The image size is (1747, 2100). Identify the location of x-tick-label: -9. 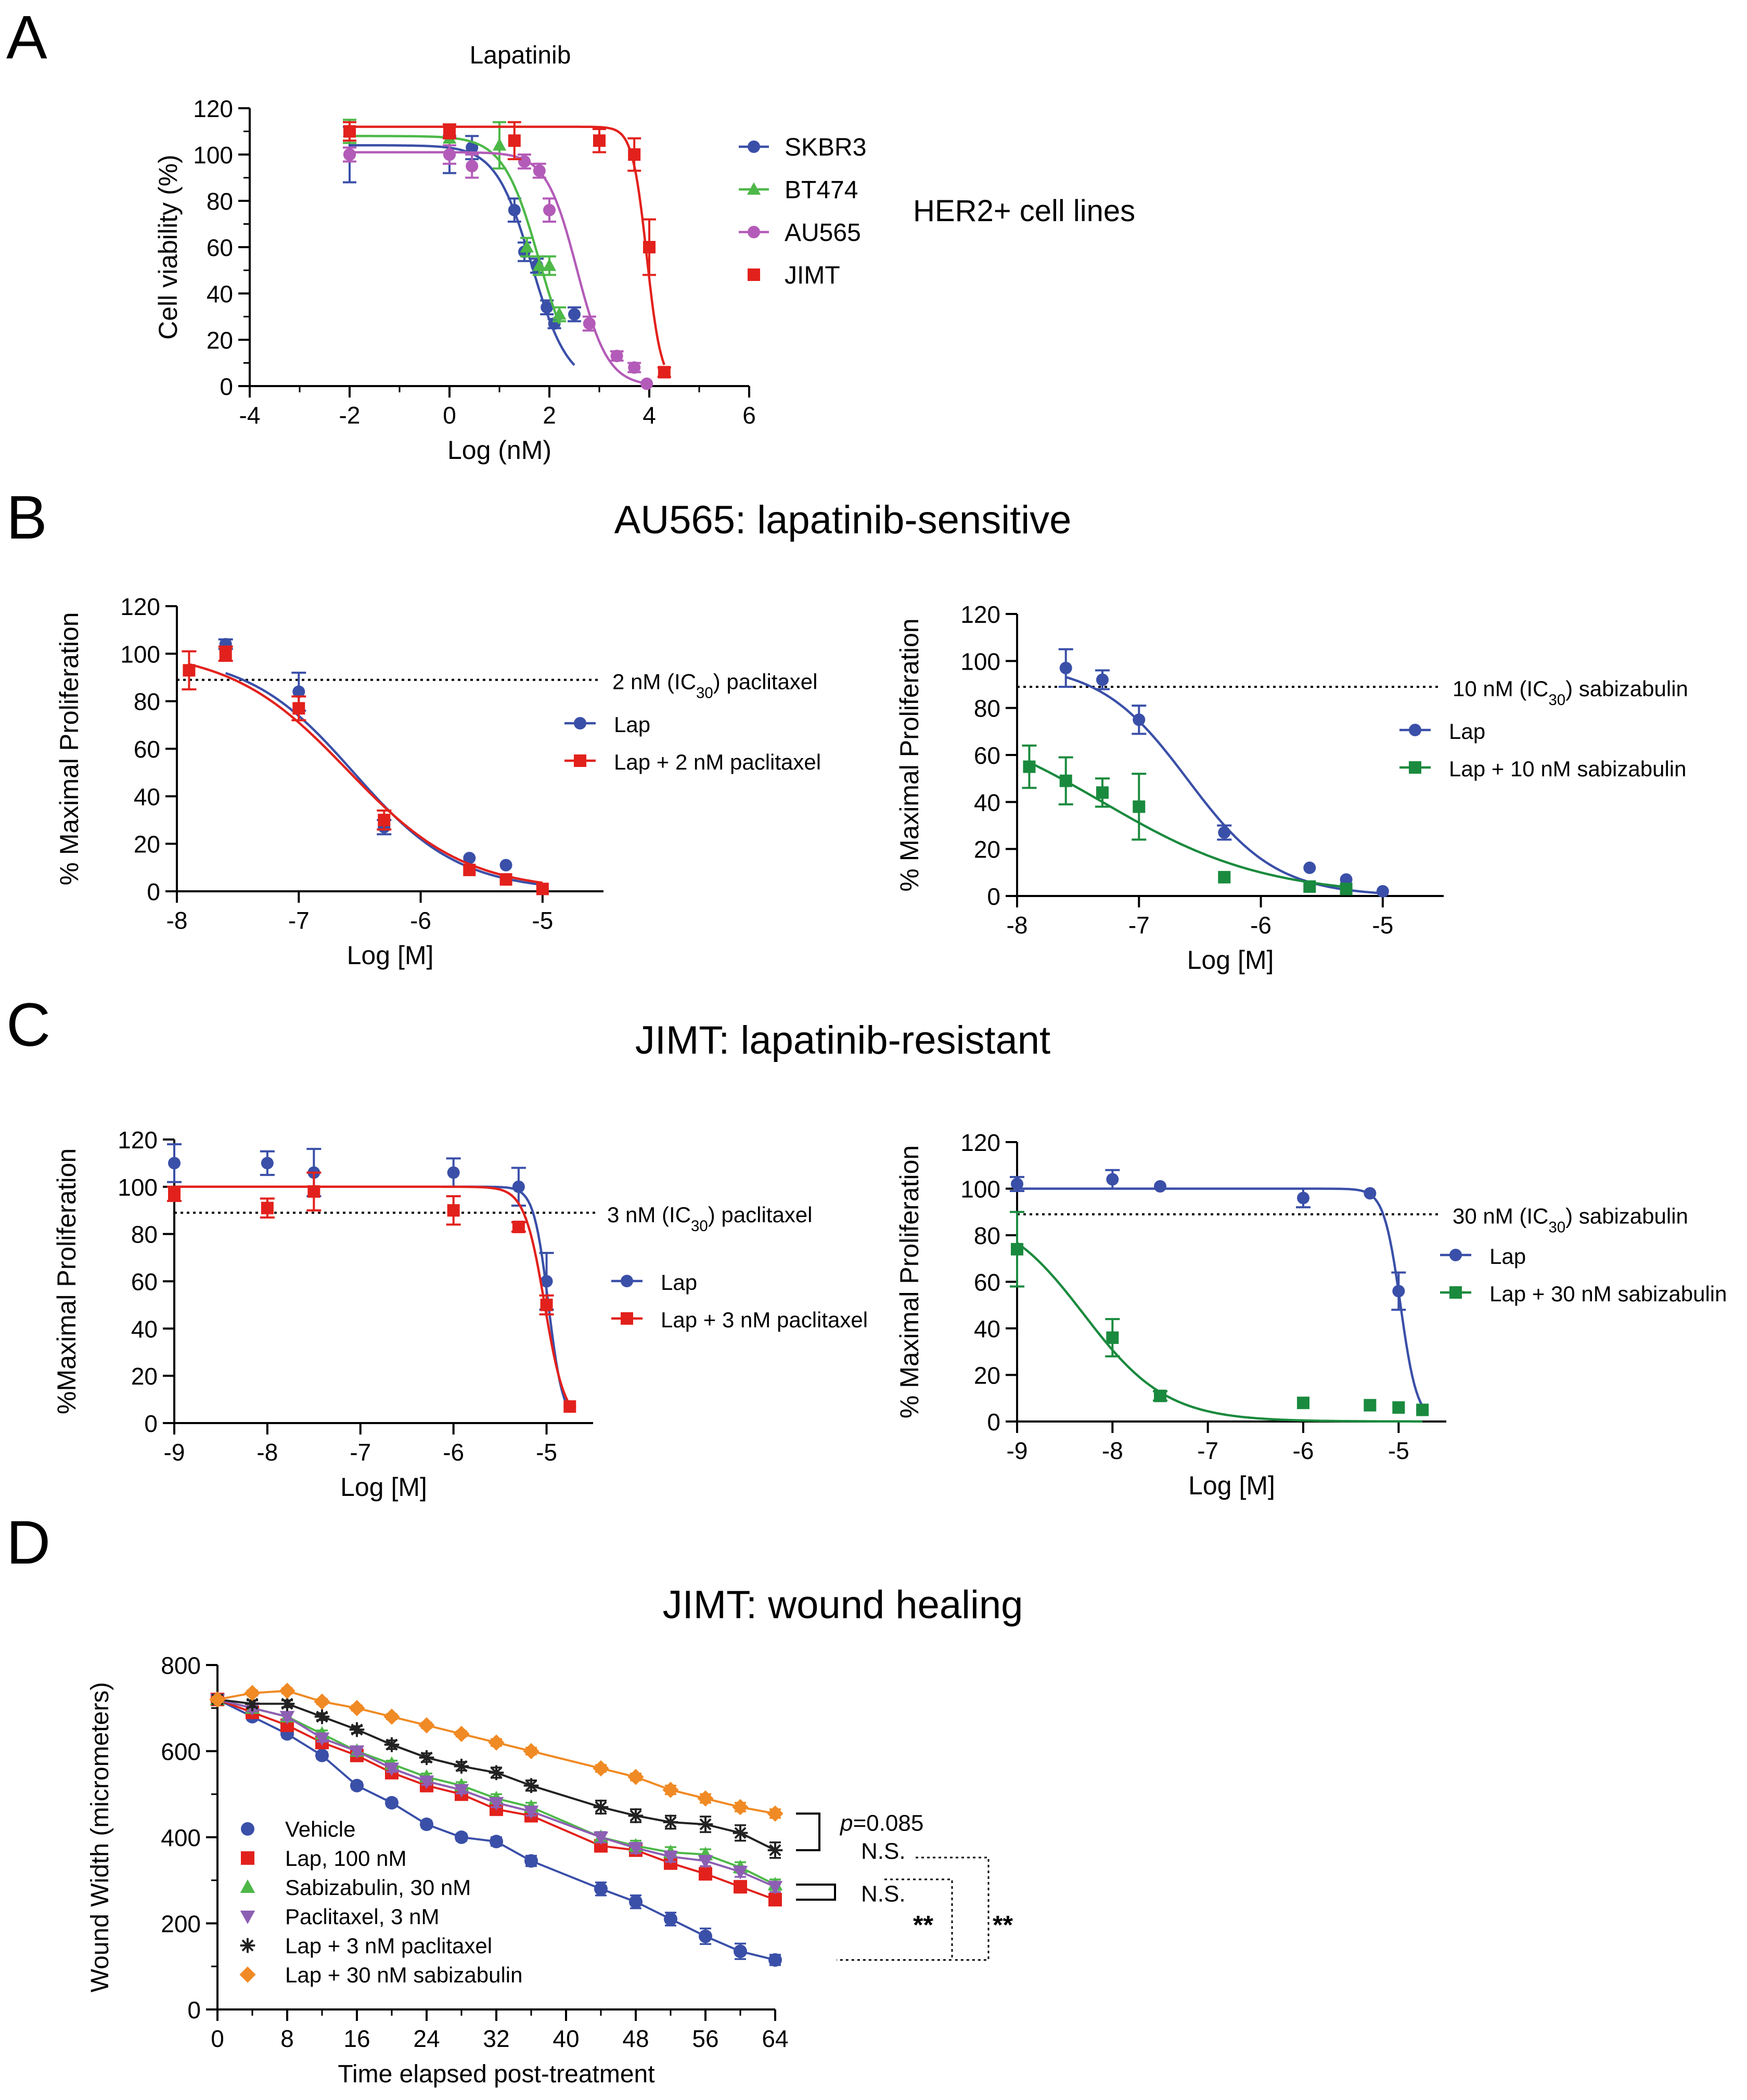
(174, 1452).